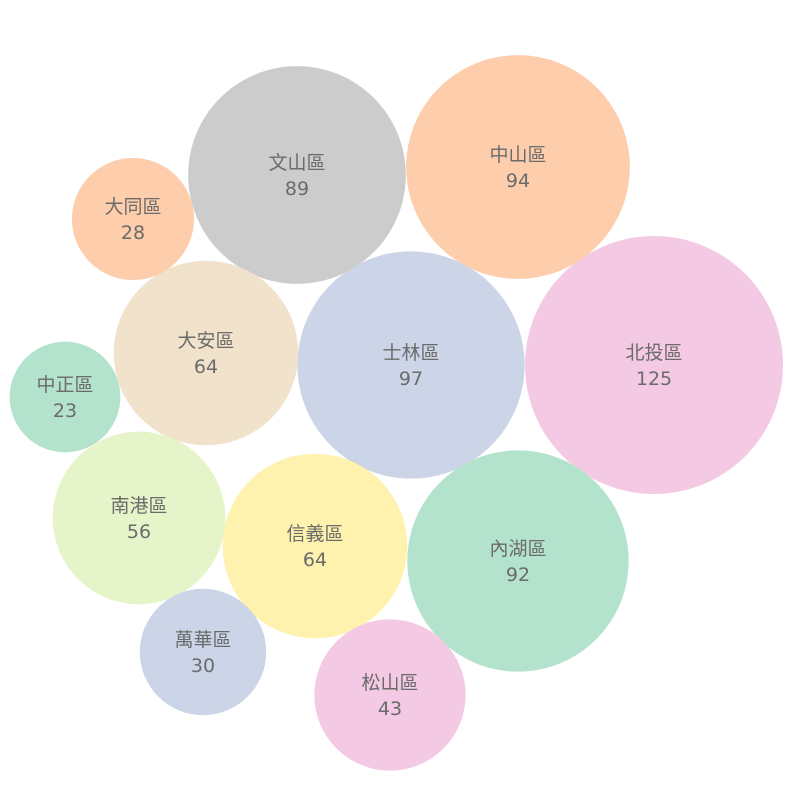  Describe the element at coordinates (518, 181) in the screenshot. I see `bubble-value-label: 94` at that location.